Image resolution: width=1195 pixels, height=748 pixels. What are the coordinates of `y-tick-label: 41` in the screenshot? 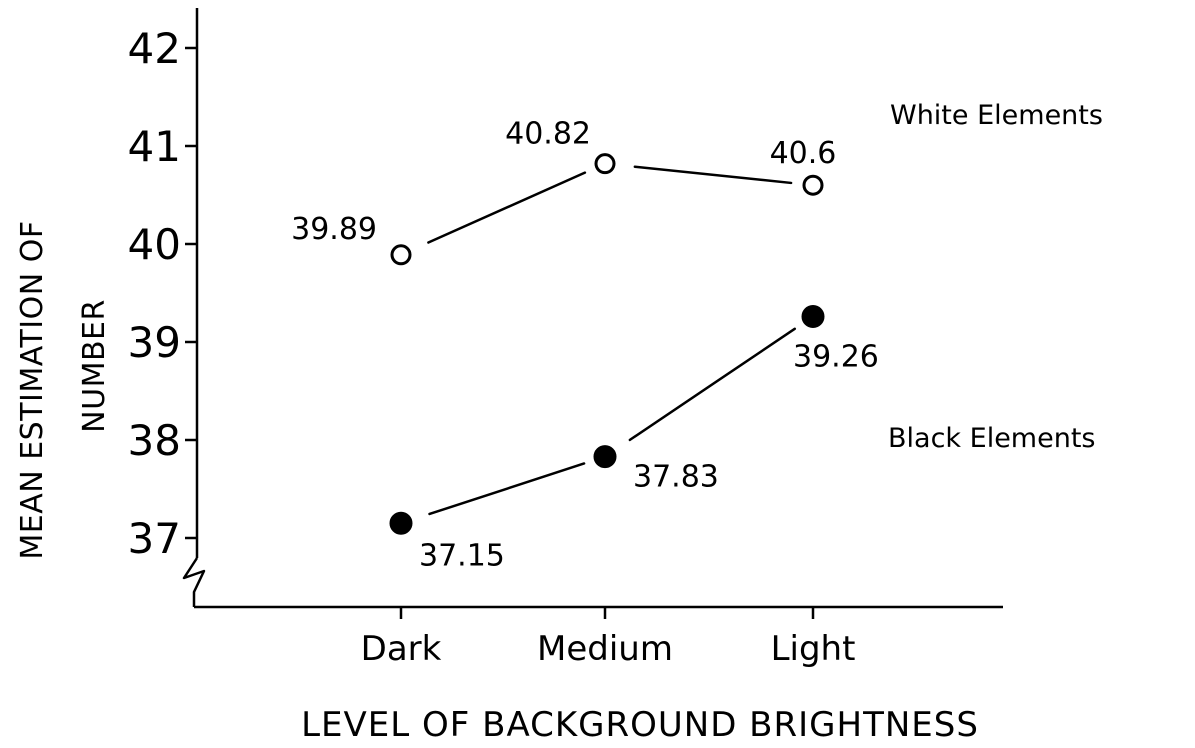 It's located at (154, 146).